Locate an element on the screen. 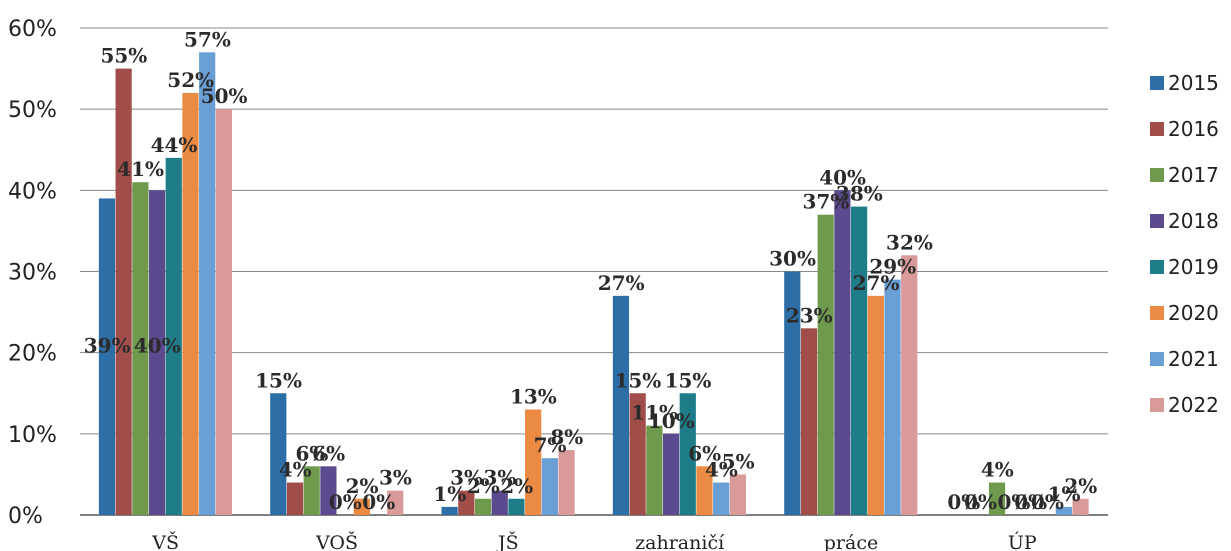 The image size is (1231, 551). y-tick-label: 10% is located at coordinates (32, 435).